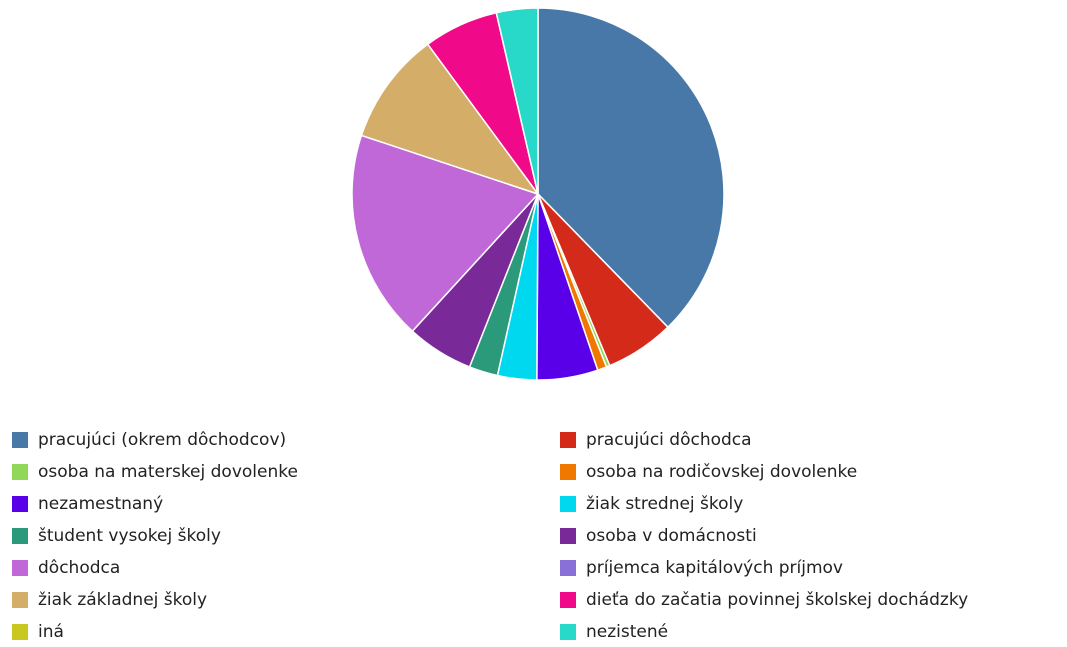  I want to click on legend-label: nezistené, so click(627, 632).